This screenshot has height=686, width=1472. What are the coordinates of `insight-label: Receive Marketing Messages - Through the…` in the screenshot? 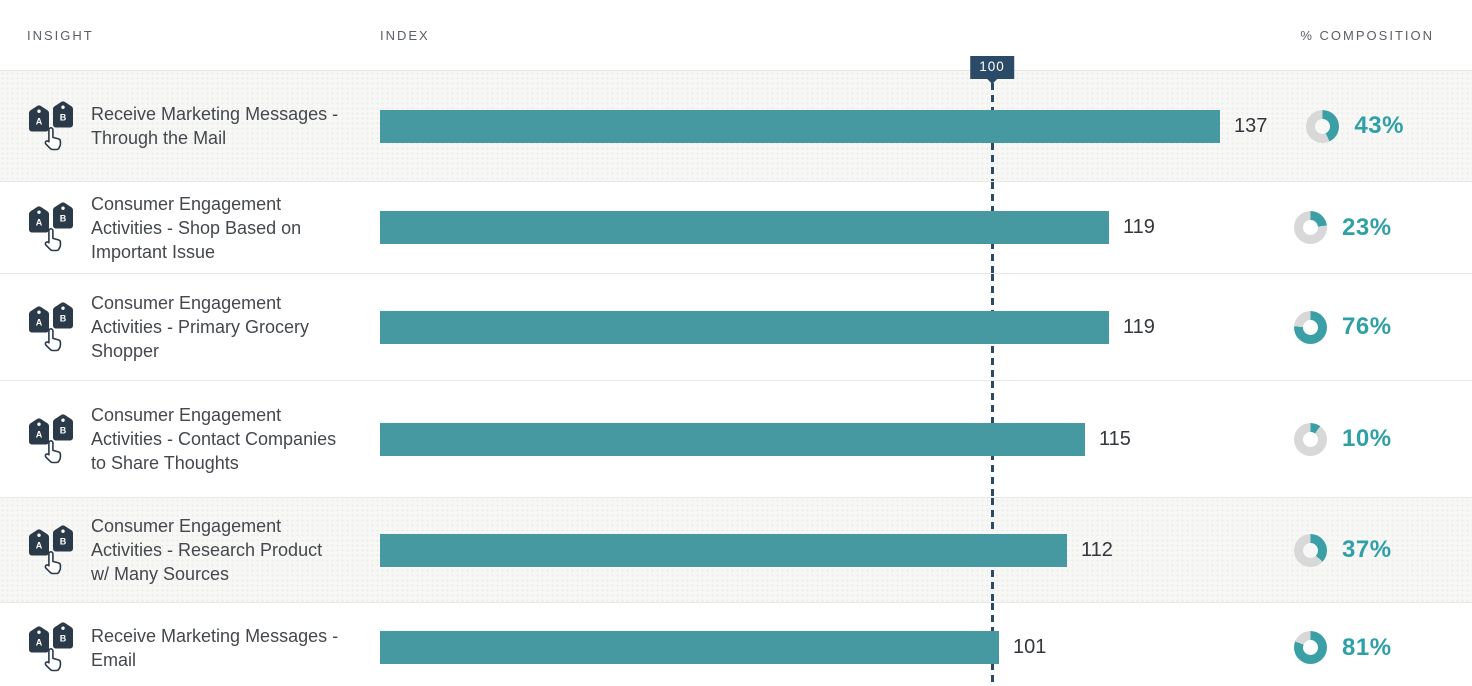 It's located at (215, 126).